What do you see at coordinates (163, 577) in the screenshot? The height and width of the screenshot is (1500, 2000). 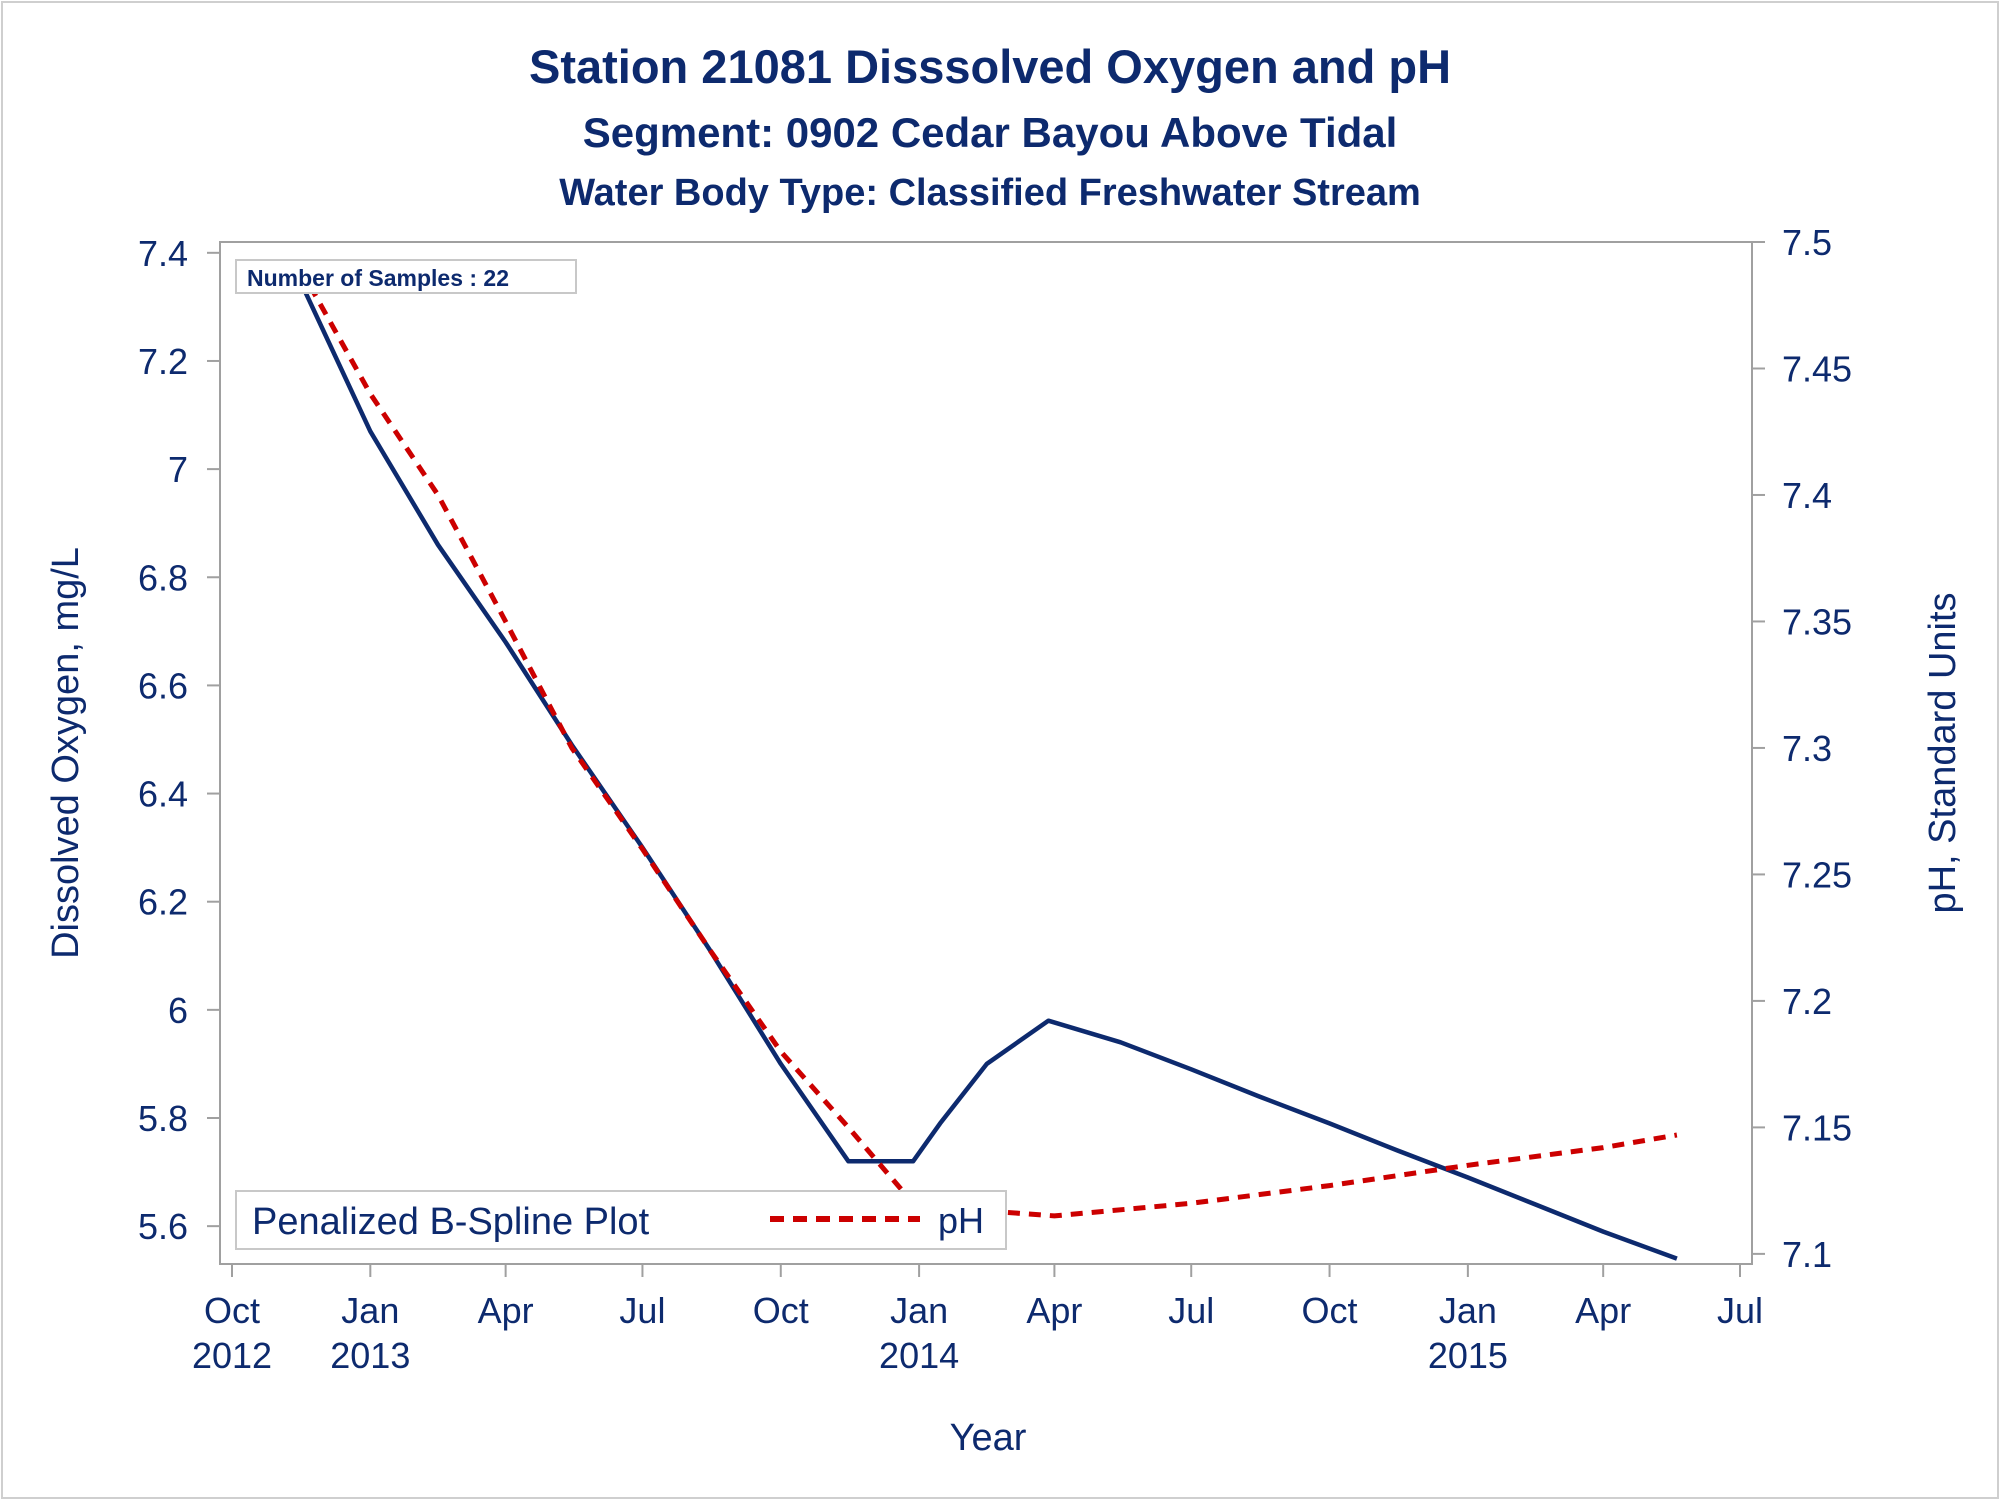 I see `y-tick-label: 6.8` at bounding box center [163, 577].